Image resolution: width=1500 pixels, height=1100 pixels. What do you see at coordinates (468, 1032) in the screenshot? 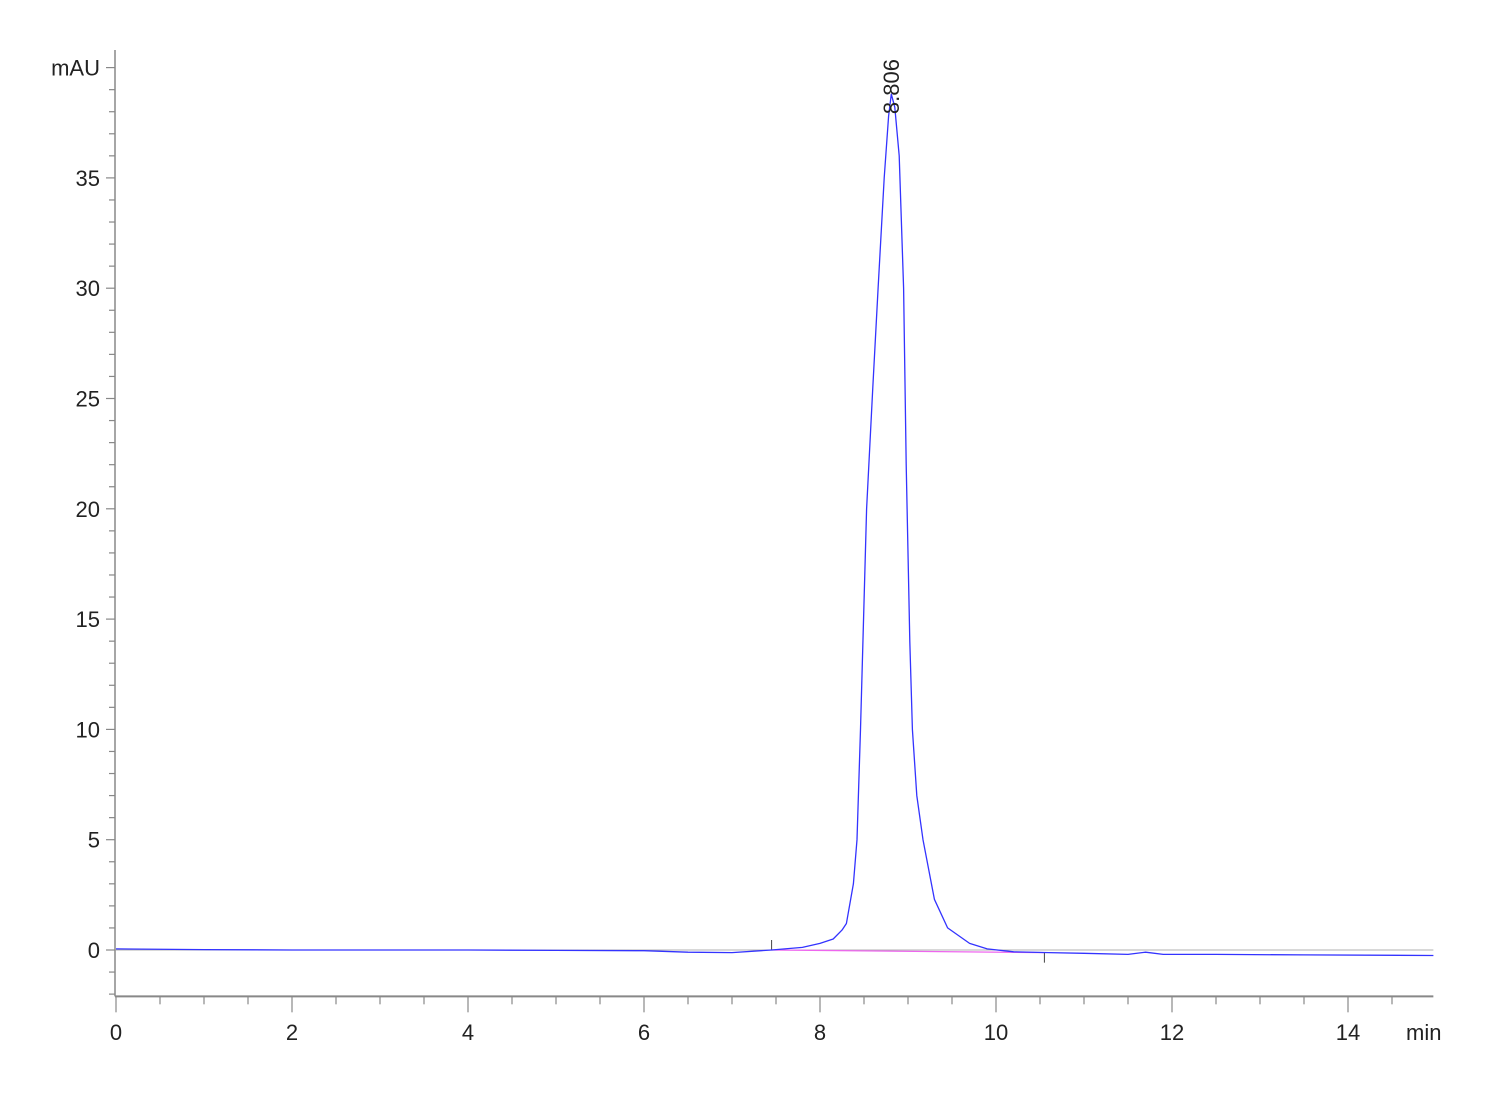
I see `x-tick-label: 4` at bounding box center [468, 1032].